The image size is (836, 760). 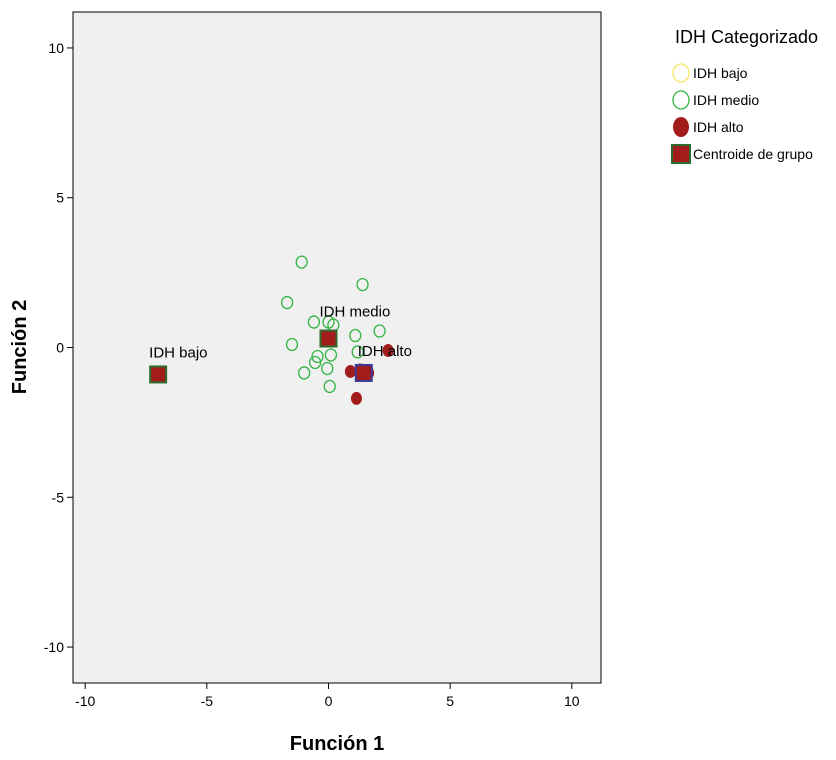 What do you see at coordinates (753, 154) in the screenshot?
I see `legend-label: Centroide de grupo` at bounding box center [753, 154].